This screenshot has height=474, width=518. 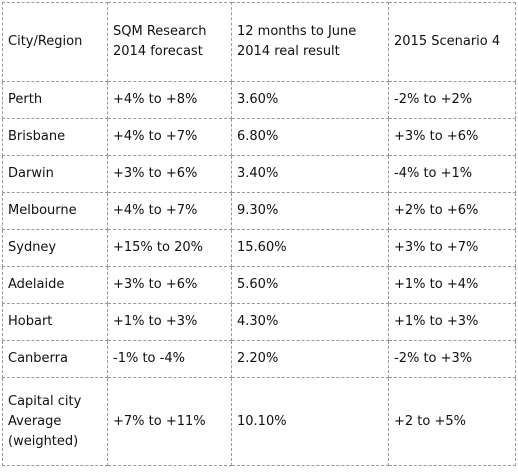 I want to click on cell-real-result: 6.80%, so click(x=310, y=137).